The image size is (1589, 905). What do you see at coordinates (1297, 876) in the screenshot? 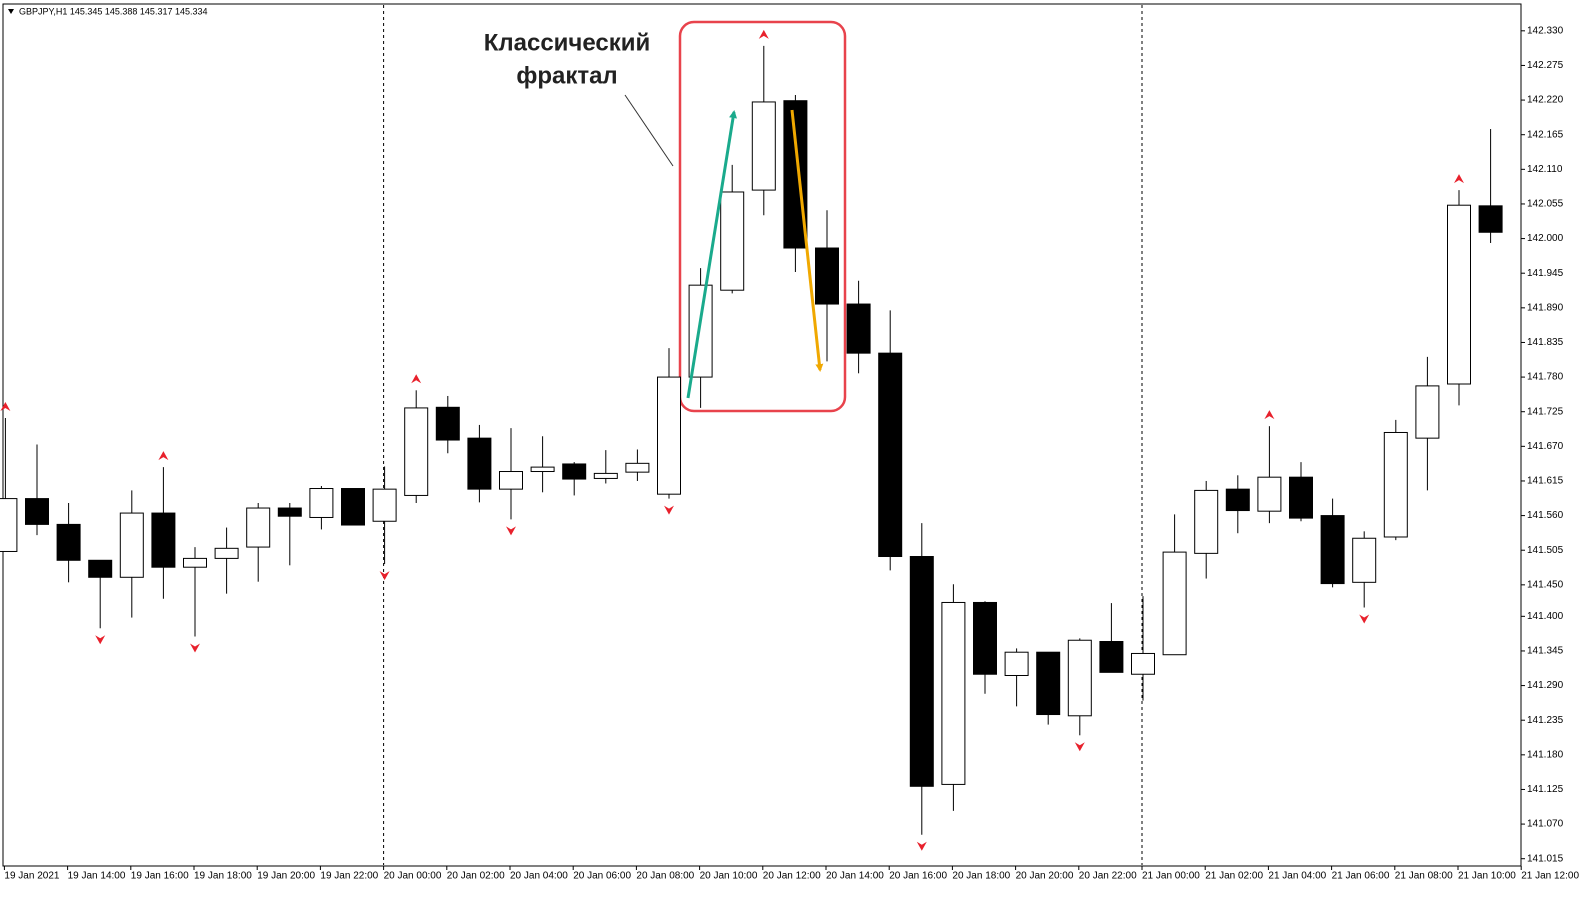
I see `x-tick-label: 21 Jan 04:00` at bounding box center [1297, 876].